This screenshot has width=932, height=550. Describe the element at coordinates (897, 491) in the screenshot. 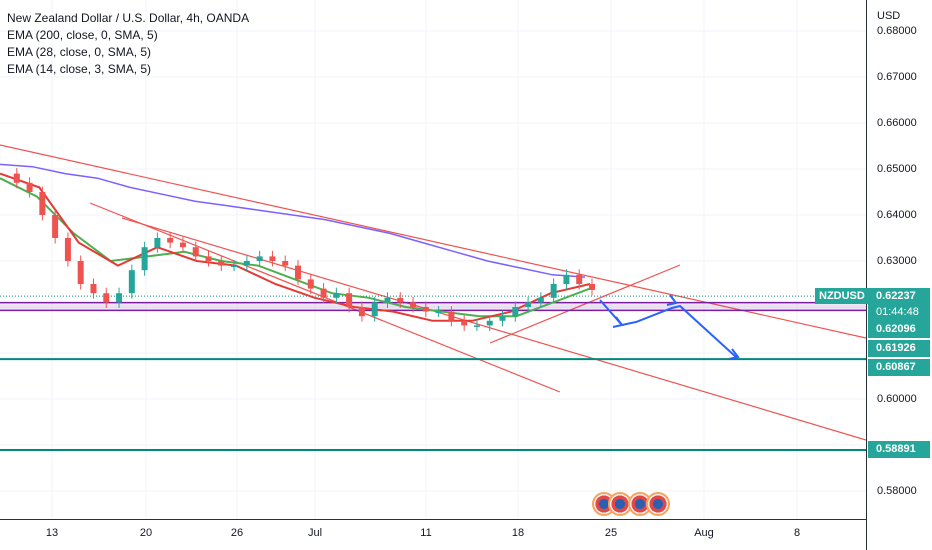

I see `y-tick-label: 0.58000` at that location.